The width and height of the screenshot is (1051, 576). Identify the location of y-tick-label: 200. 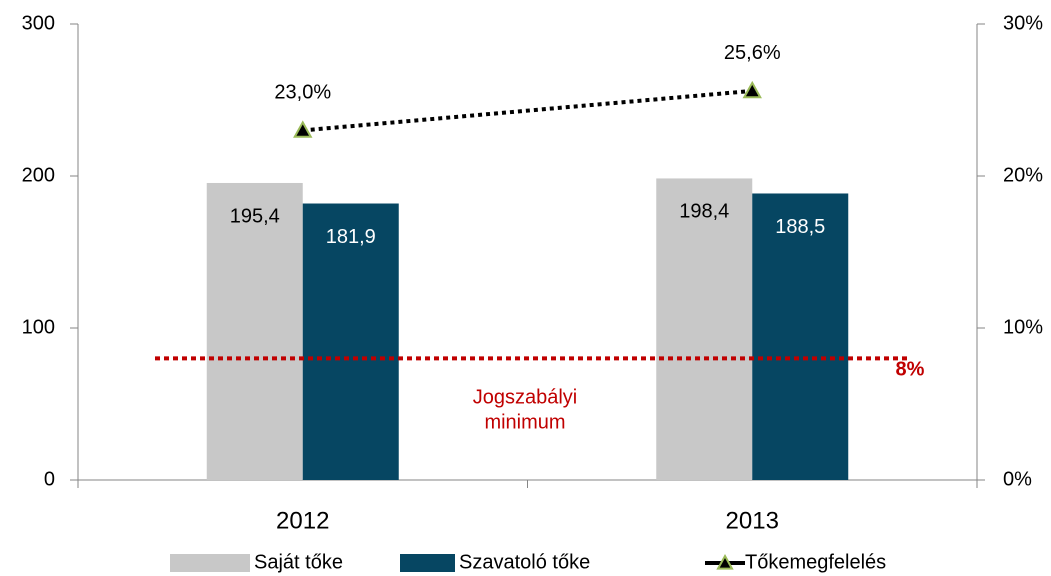
(38, 175).